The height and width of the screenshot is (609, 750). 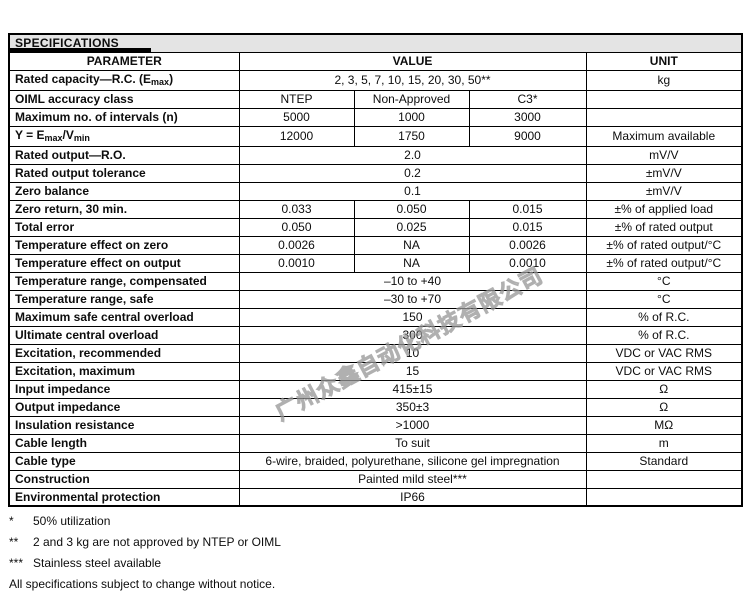 I want to click on spec-row-cable-length: Cable length To suit m, so click(x=375, y=443).